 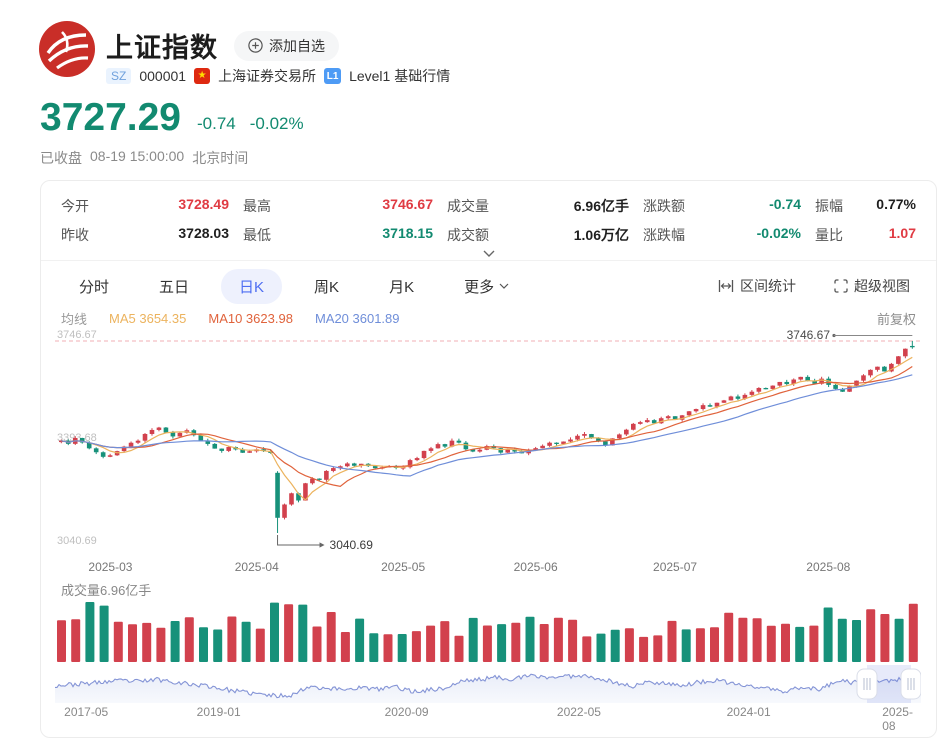 I want to click on add-watchlist-button: 添加自选, so click(x=286, y=45).